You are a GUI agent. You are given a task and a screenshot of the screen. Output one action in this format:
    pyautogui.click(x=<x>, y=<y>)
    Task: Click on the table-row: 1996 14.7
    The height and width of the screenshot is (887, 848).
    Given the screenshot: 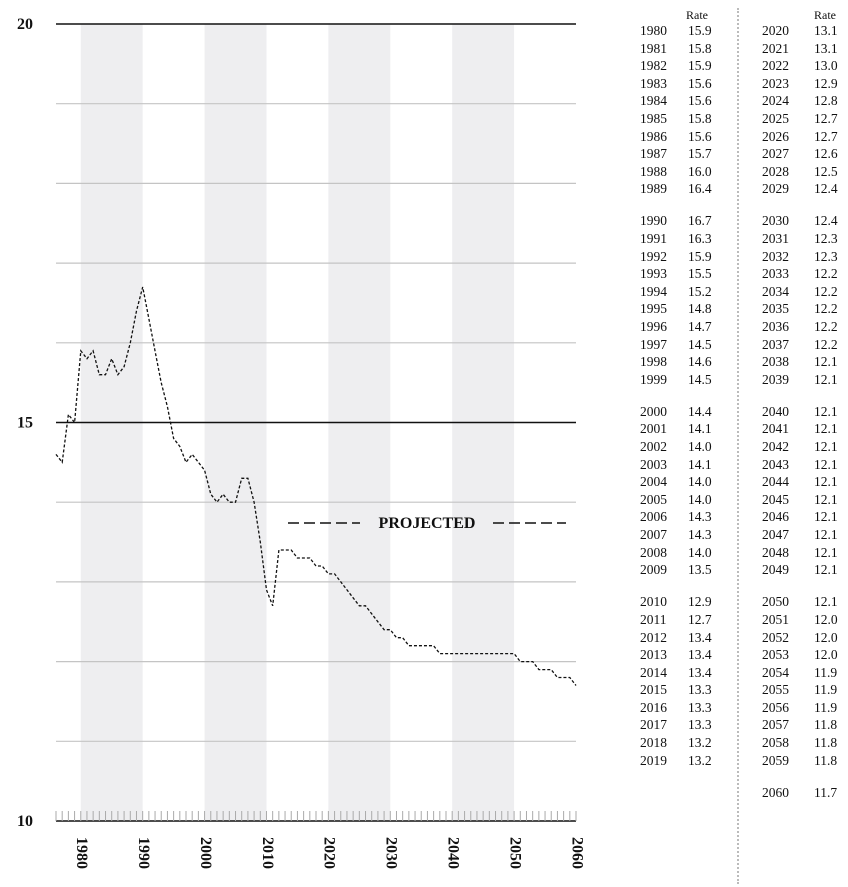 What is the action you would take?
    pyautogui.click(x=685, y=327)
    